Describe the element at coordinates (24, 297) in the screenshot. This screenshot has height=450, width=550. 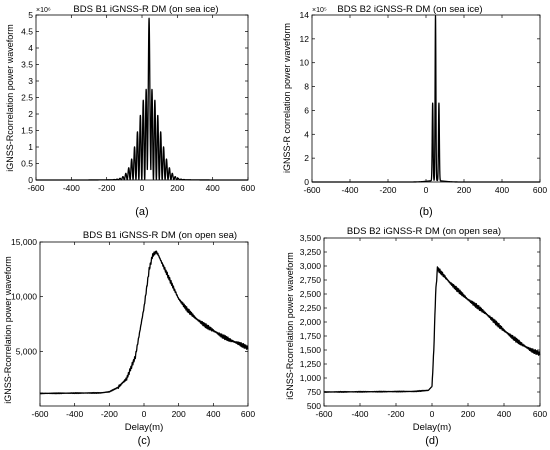
I see `y-tick-label: 10,000` at that location.